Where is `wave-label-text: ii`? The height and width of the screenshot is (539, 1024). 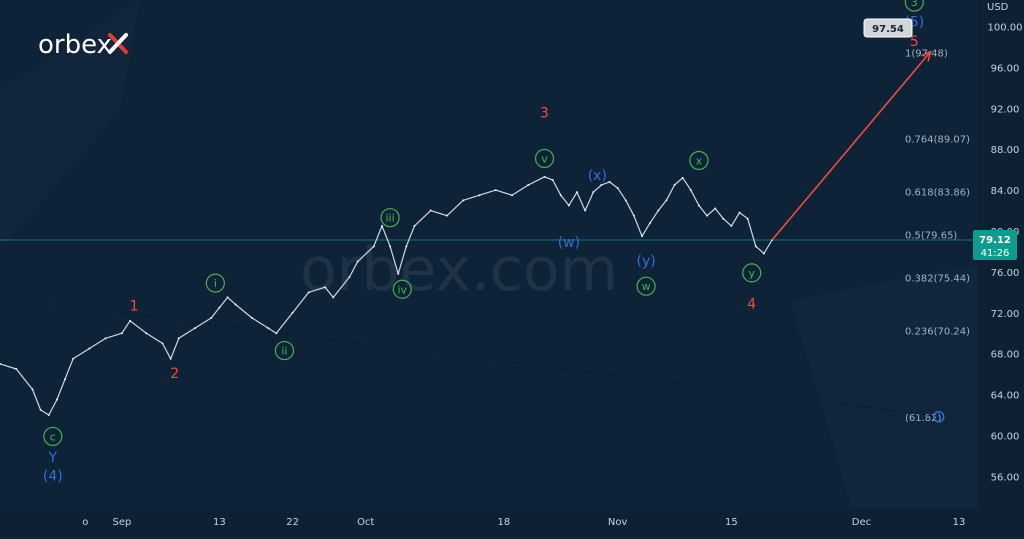
wave-label-text: ii is located at coordinates (284, 351).